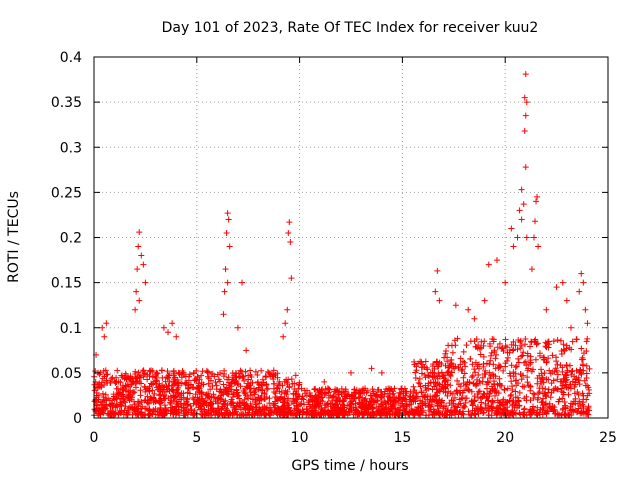 The width and height of the screenshot is (640, 480). What do you see at coordinates (14, 237) in the screenshot?
I see `y-axis-label: ROTI / TECUs` at bounding box center [14, 237].